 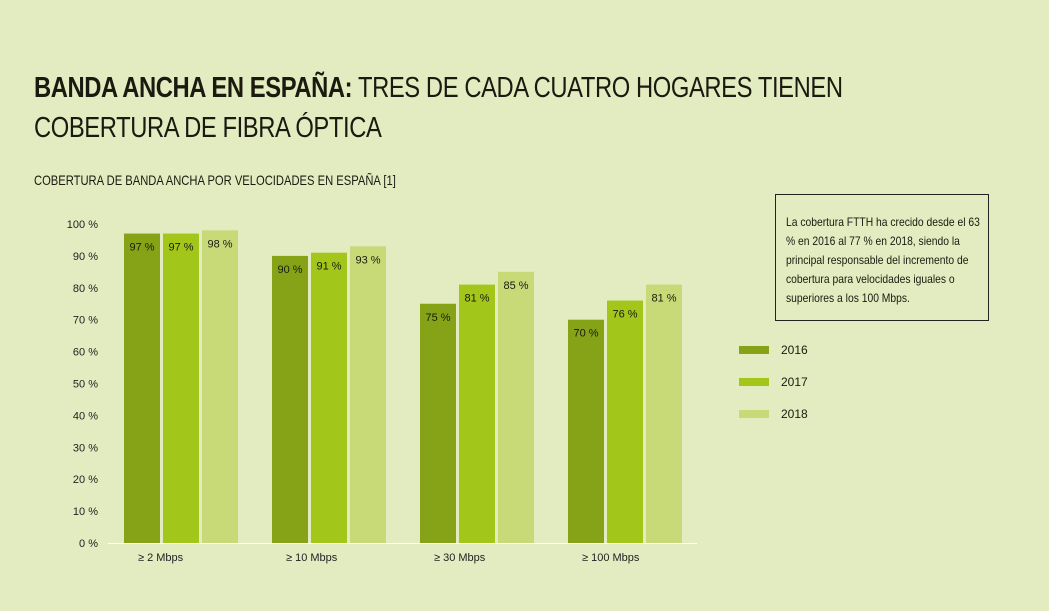 I want to click on bar-value-label: 98 %, so click(x=219, y=244).